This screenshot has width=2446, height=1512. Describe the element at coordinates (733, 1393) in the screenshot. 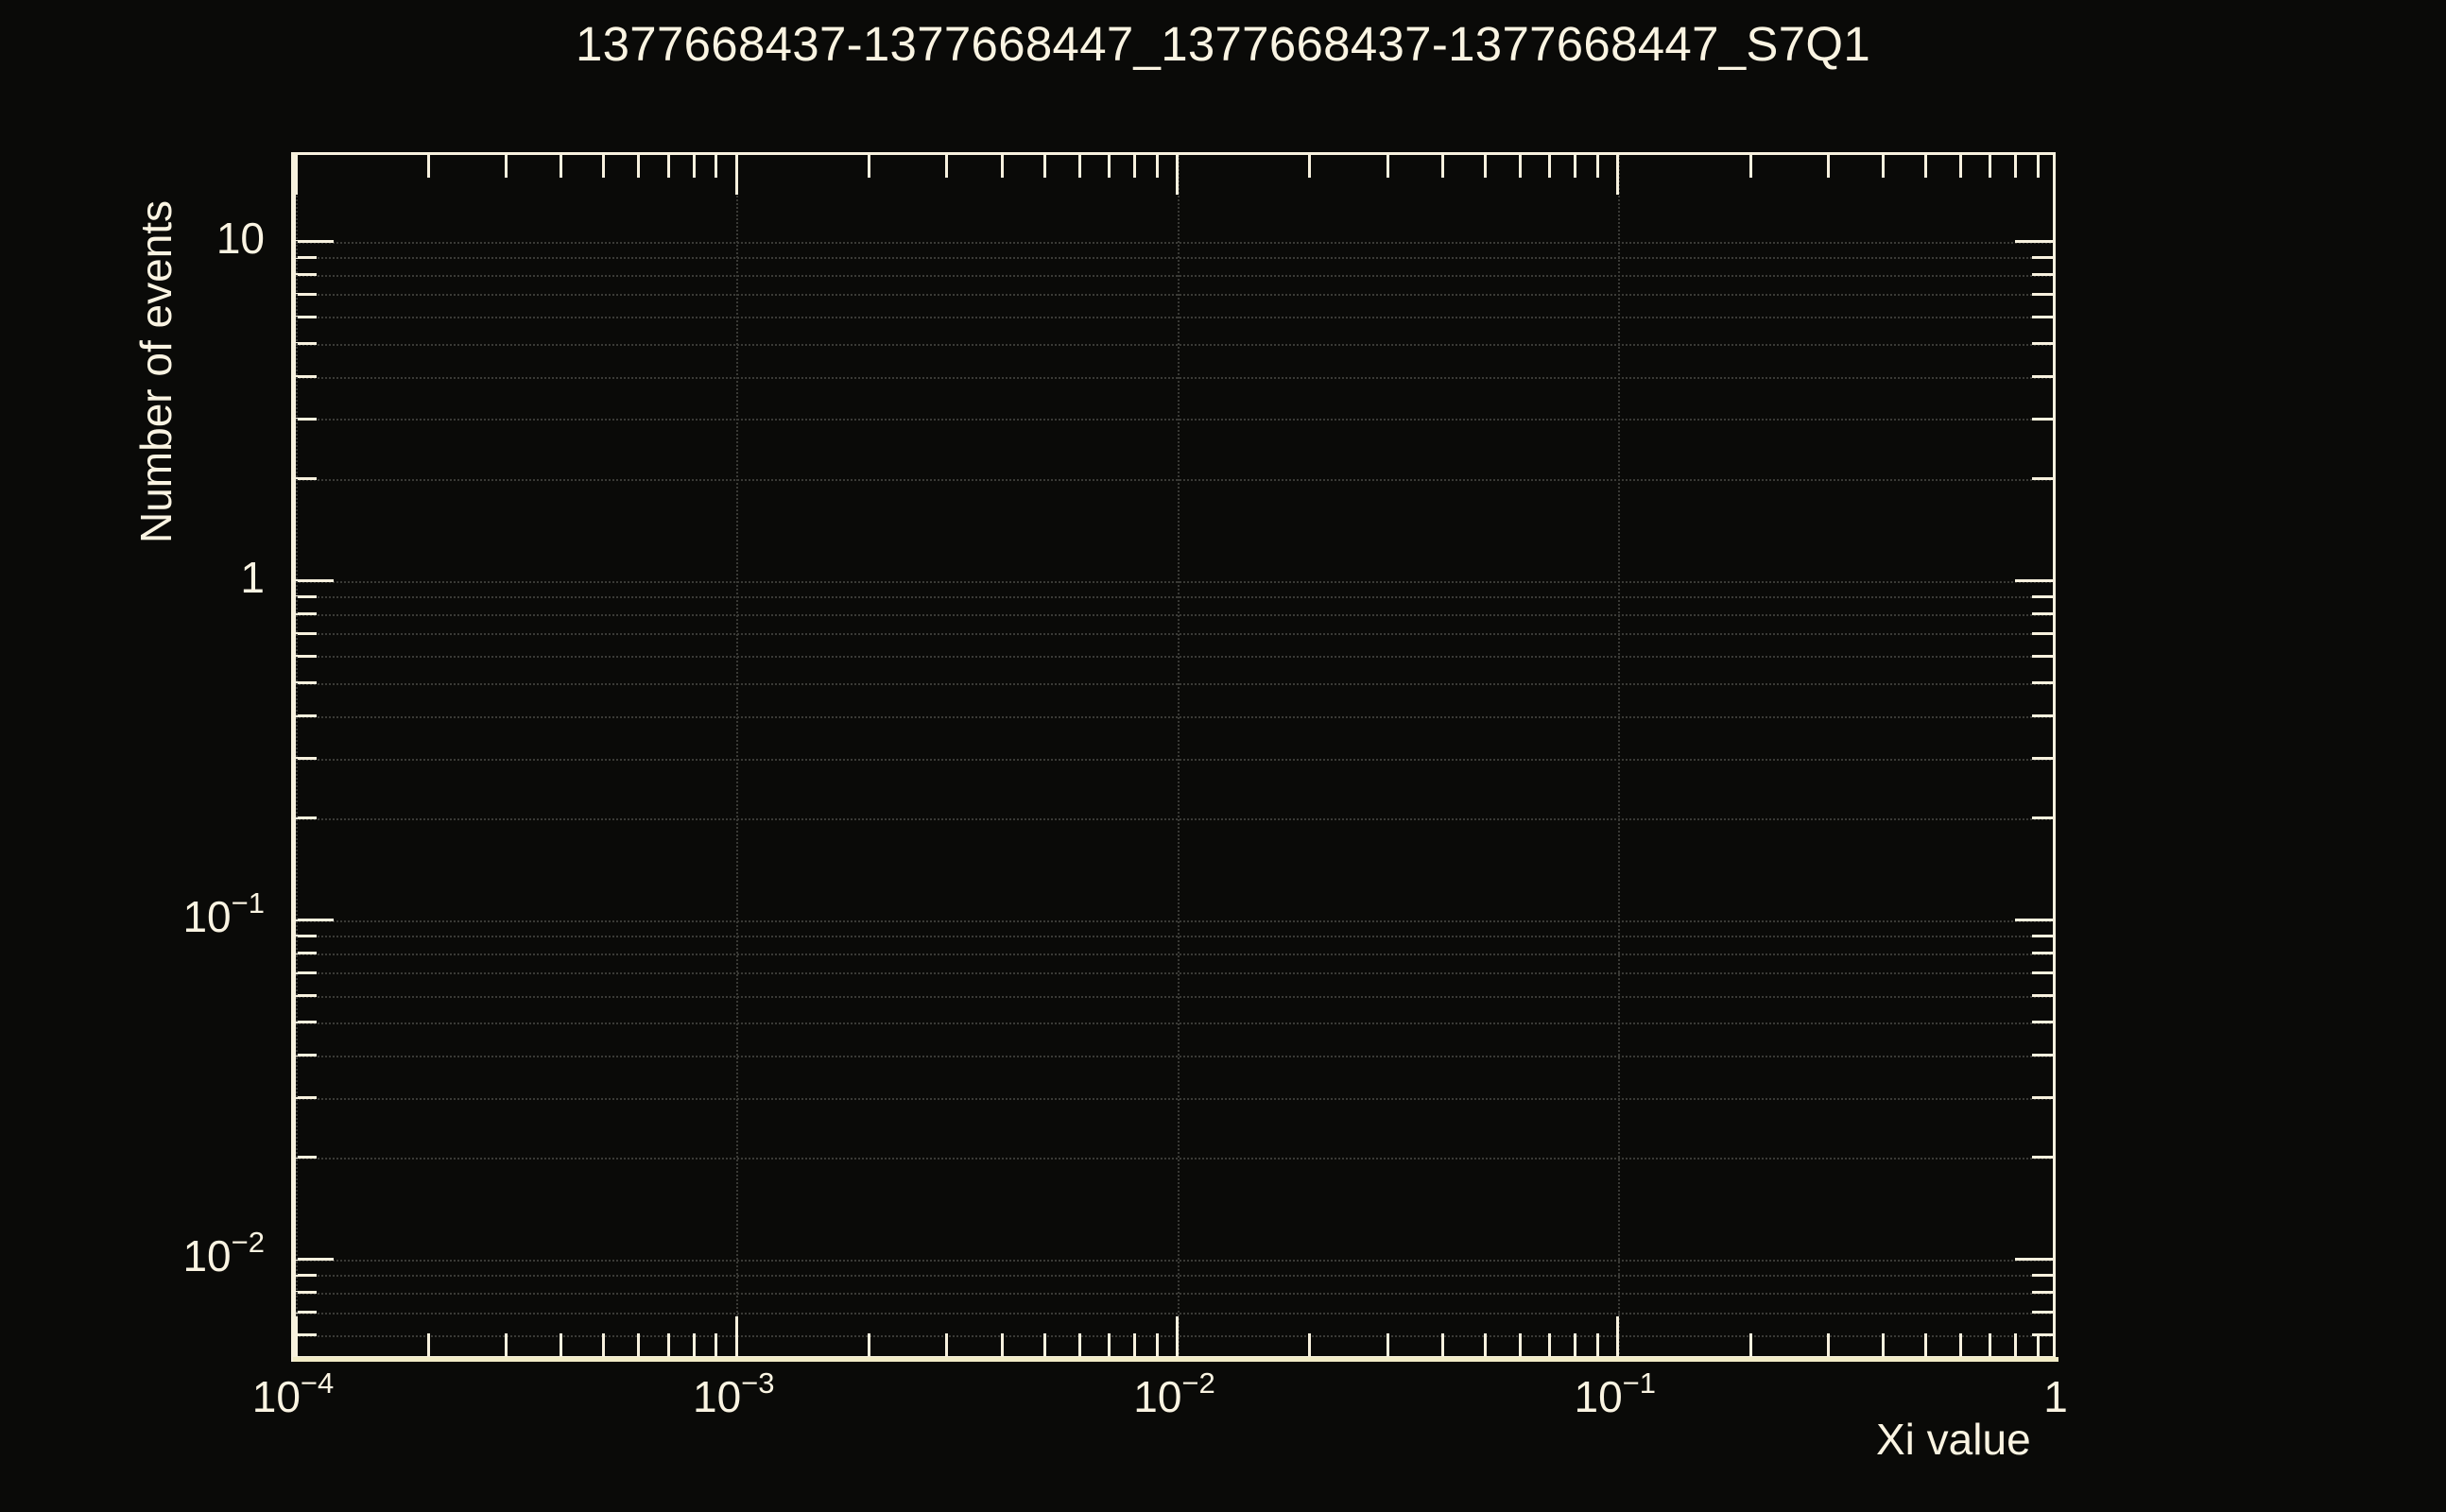

I see `x-tick-label: 10⁻³` at that location.